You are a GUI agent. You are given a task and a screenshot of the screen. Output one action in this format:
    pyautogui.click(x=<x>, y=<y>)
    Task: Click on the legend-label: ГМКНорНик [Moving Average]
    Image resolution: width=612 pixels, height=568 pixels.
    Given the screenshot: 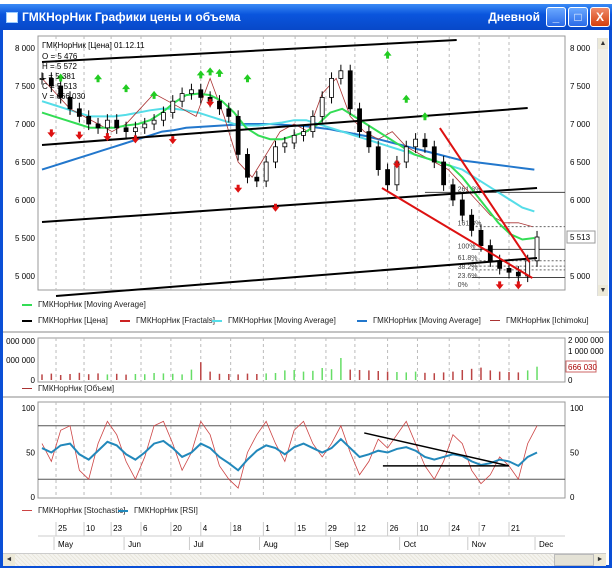 What is the action you would take?
    pyautogui.click(x=427, y=320)
    